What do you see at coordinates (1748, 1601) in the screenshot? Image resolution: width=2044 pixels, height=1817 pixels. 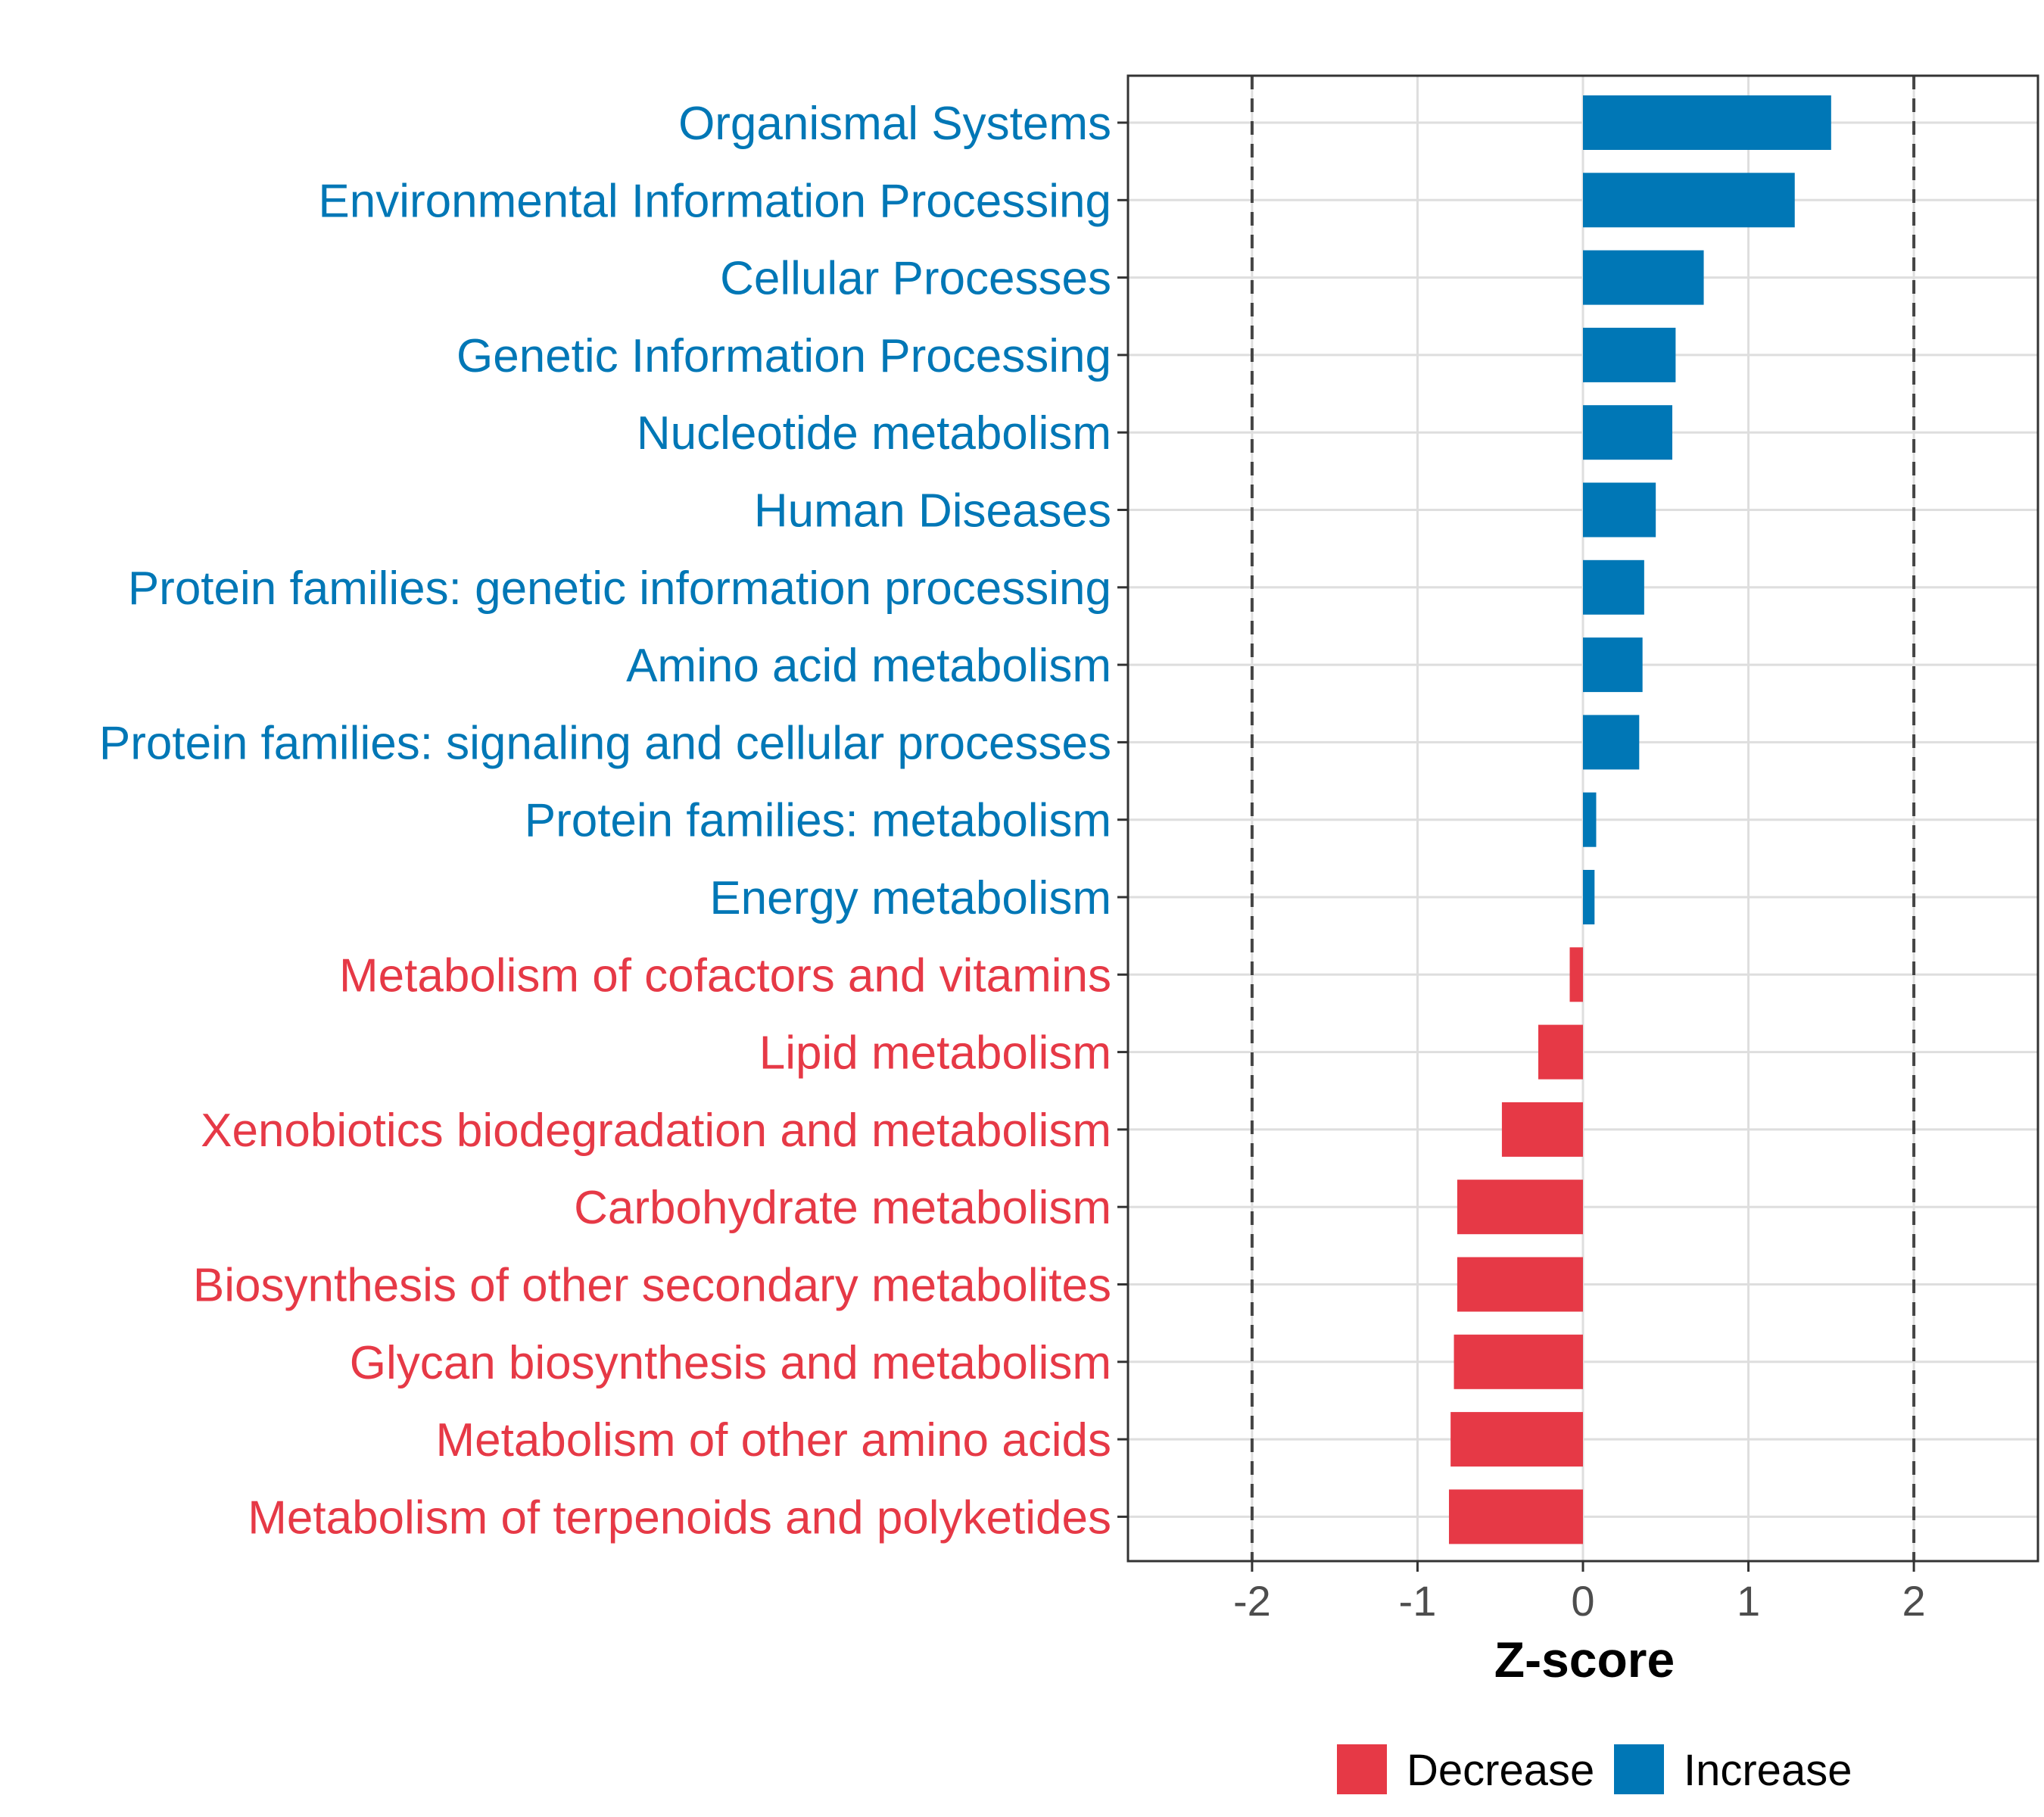 I see `x-tick-label-3: 1` at bounding box center [1748, 1601].